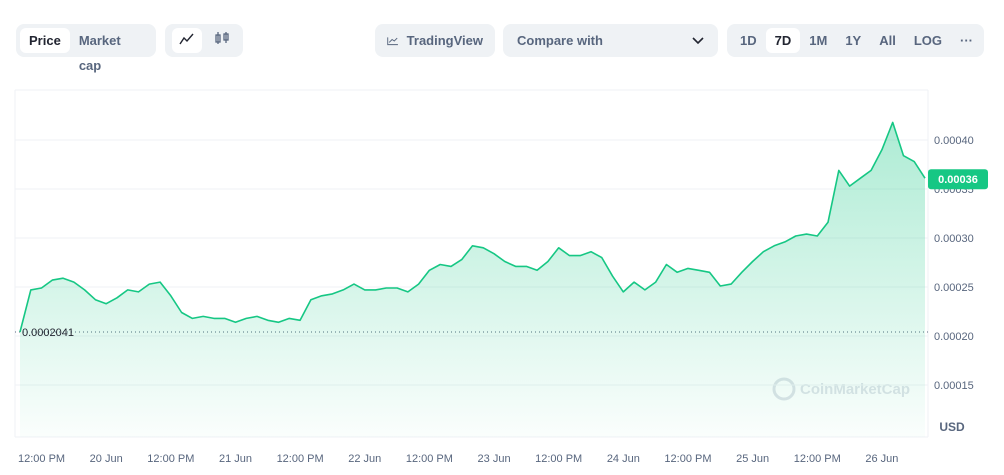  Describe the element at coordinates (783, 40) in the screenshot. I see `range-button: 7D` at that location.